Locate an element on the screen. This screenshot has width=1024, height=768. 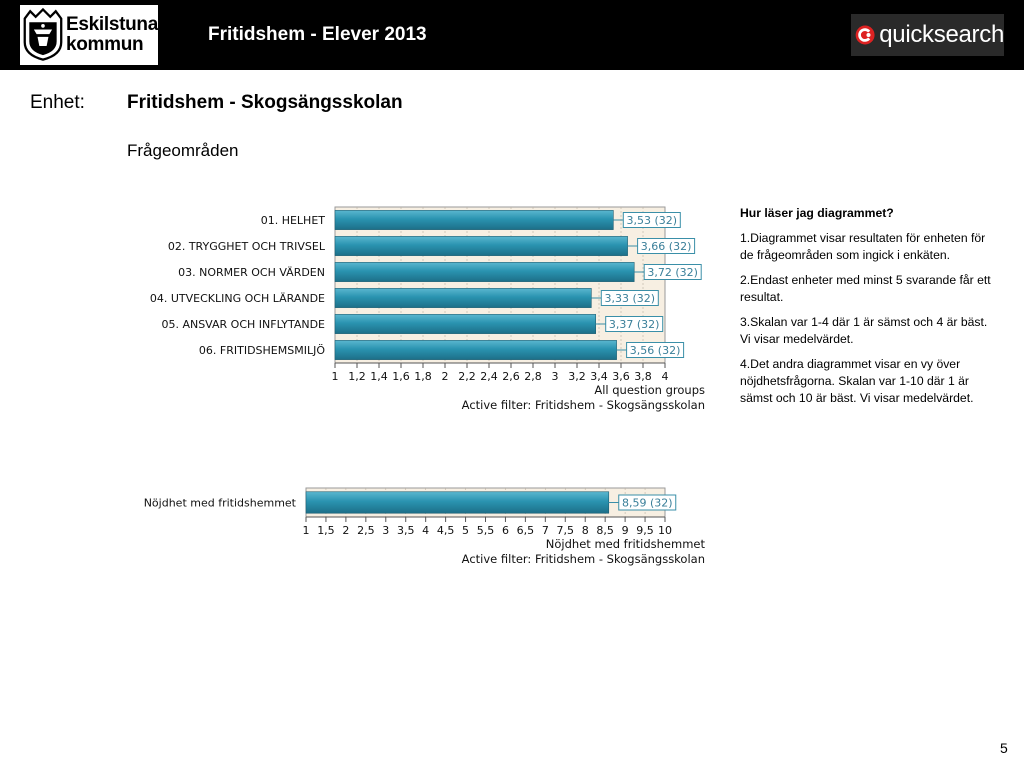
x-tick-label: 2,2 is located at coordinates (467, 376).